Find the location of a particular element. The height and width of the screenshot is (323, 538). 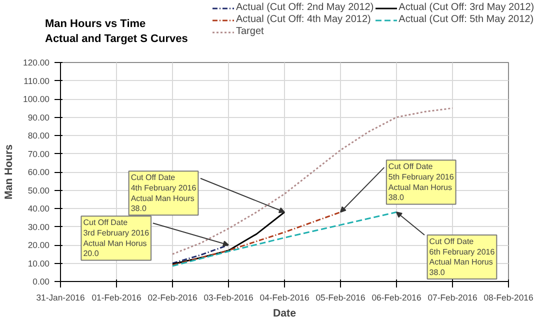

annotation: Cut Off Date 5th February 2016 Actual Man Horus 38.0 is located at coordinates (421, 182).